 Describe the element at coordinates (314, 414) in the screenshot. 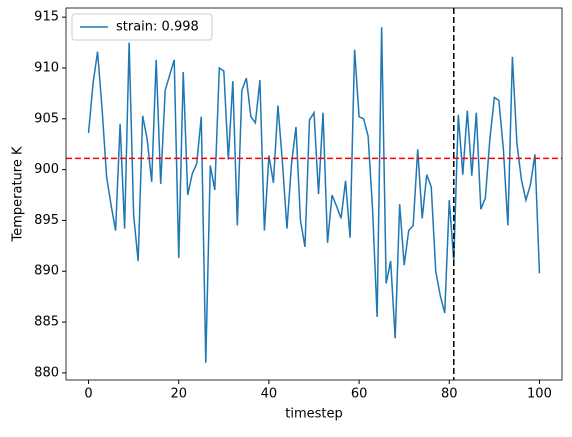

I see `x-axis-label: timestep` at that location.